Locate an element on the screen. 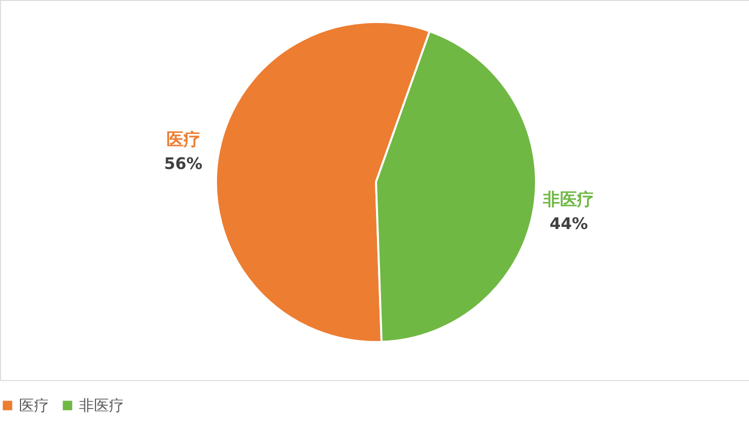 This screenshot has width=749, height=421. legend-label: 非医疗 is located at coordinates (101, 405).